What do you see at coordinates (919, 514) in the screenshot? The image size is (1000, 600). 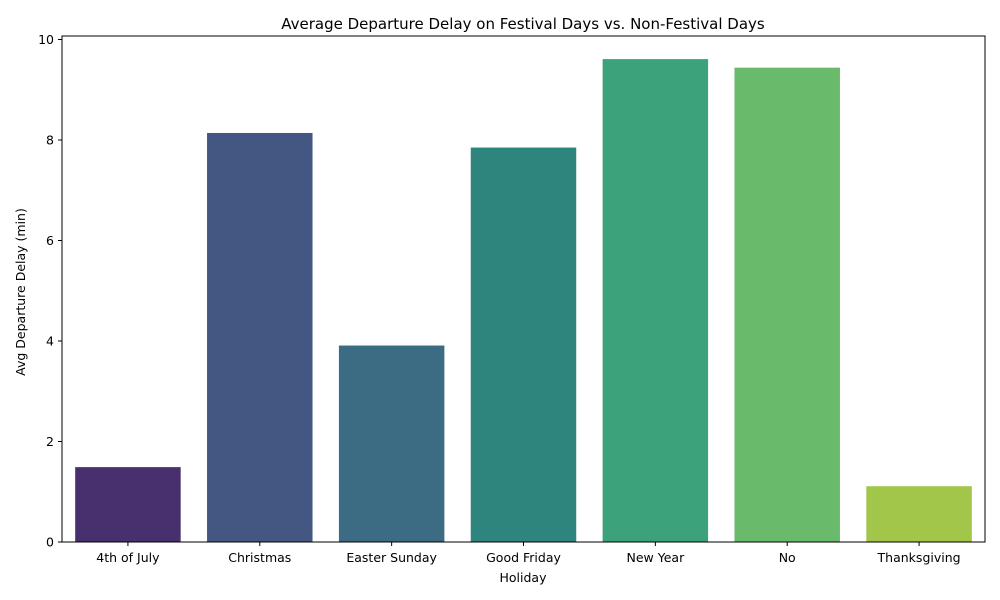 I see `bar-thanksgiving` at bounding box center [919, 514].